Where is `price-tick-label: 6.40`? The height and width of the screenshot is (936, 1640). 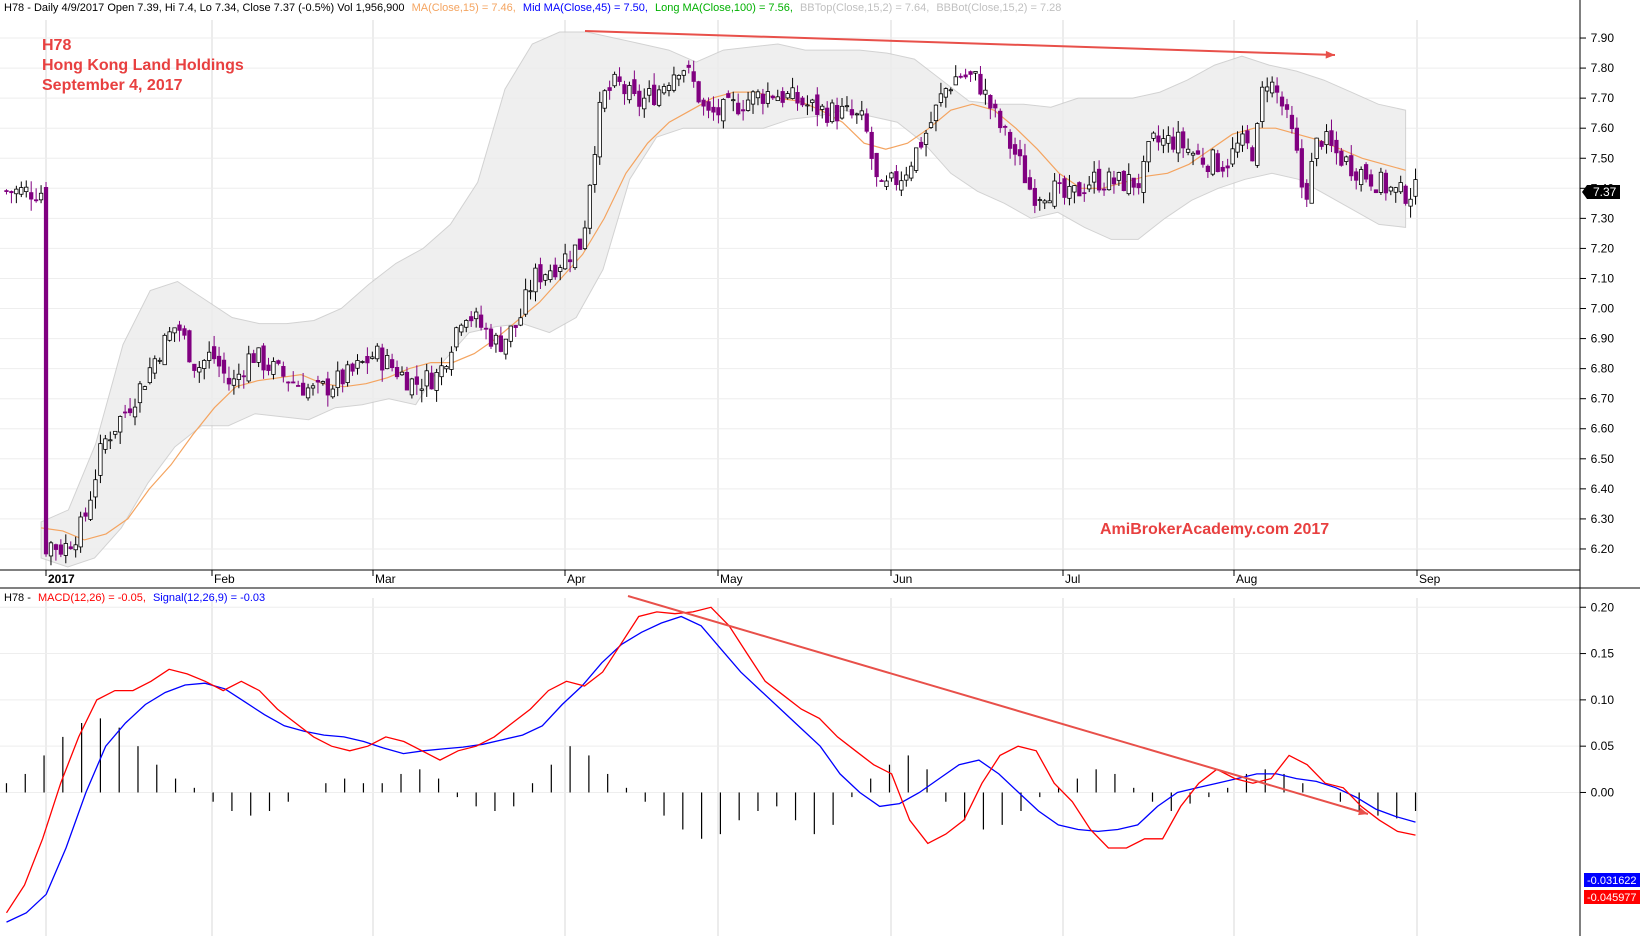
price-tick-label: 6.40 is located at coordinates (1603, 489).